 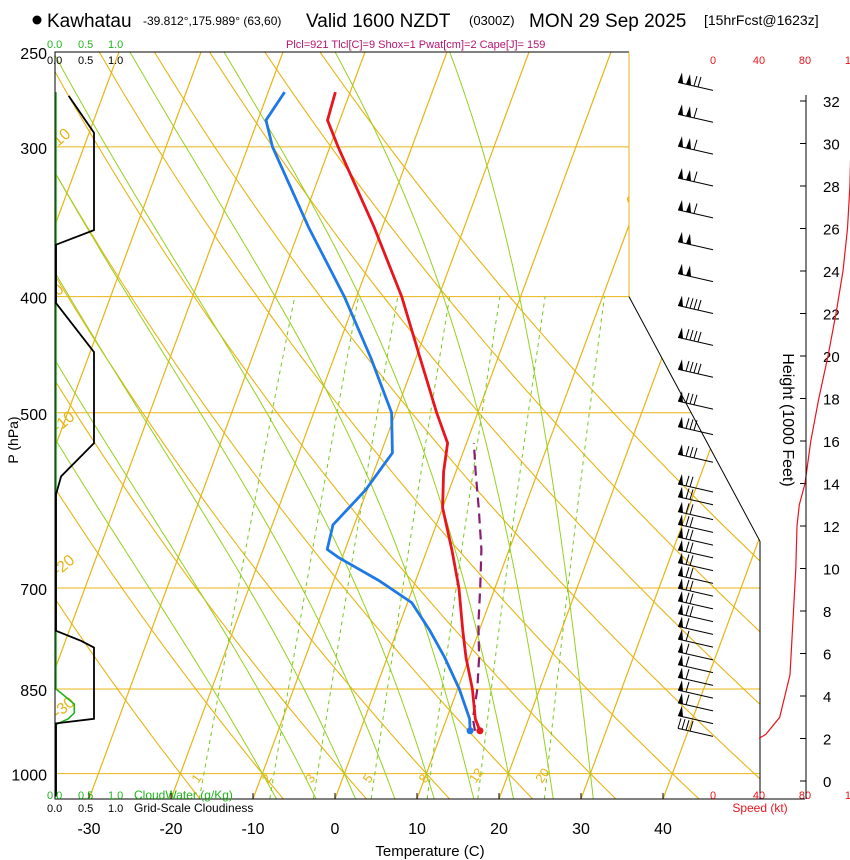 I want to click on cloudiness-axis-label: Grid-Scale Cloudiness, so click(x=193, y=808).